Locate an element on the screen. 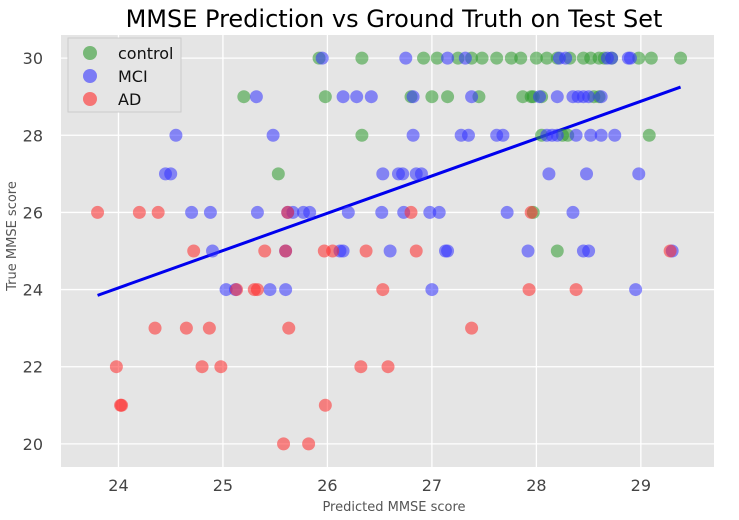 The width and height of the screenshot is (739, 520). x-axis-label: Predicted MMSE score is located at coordinates (393, 507).